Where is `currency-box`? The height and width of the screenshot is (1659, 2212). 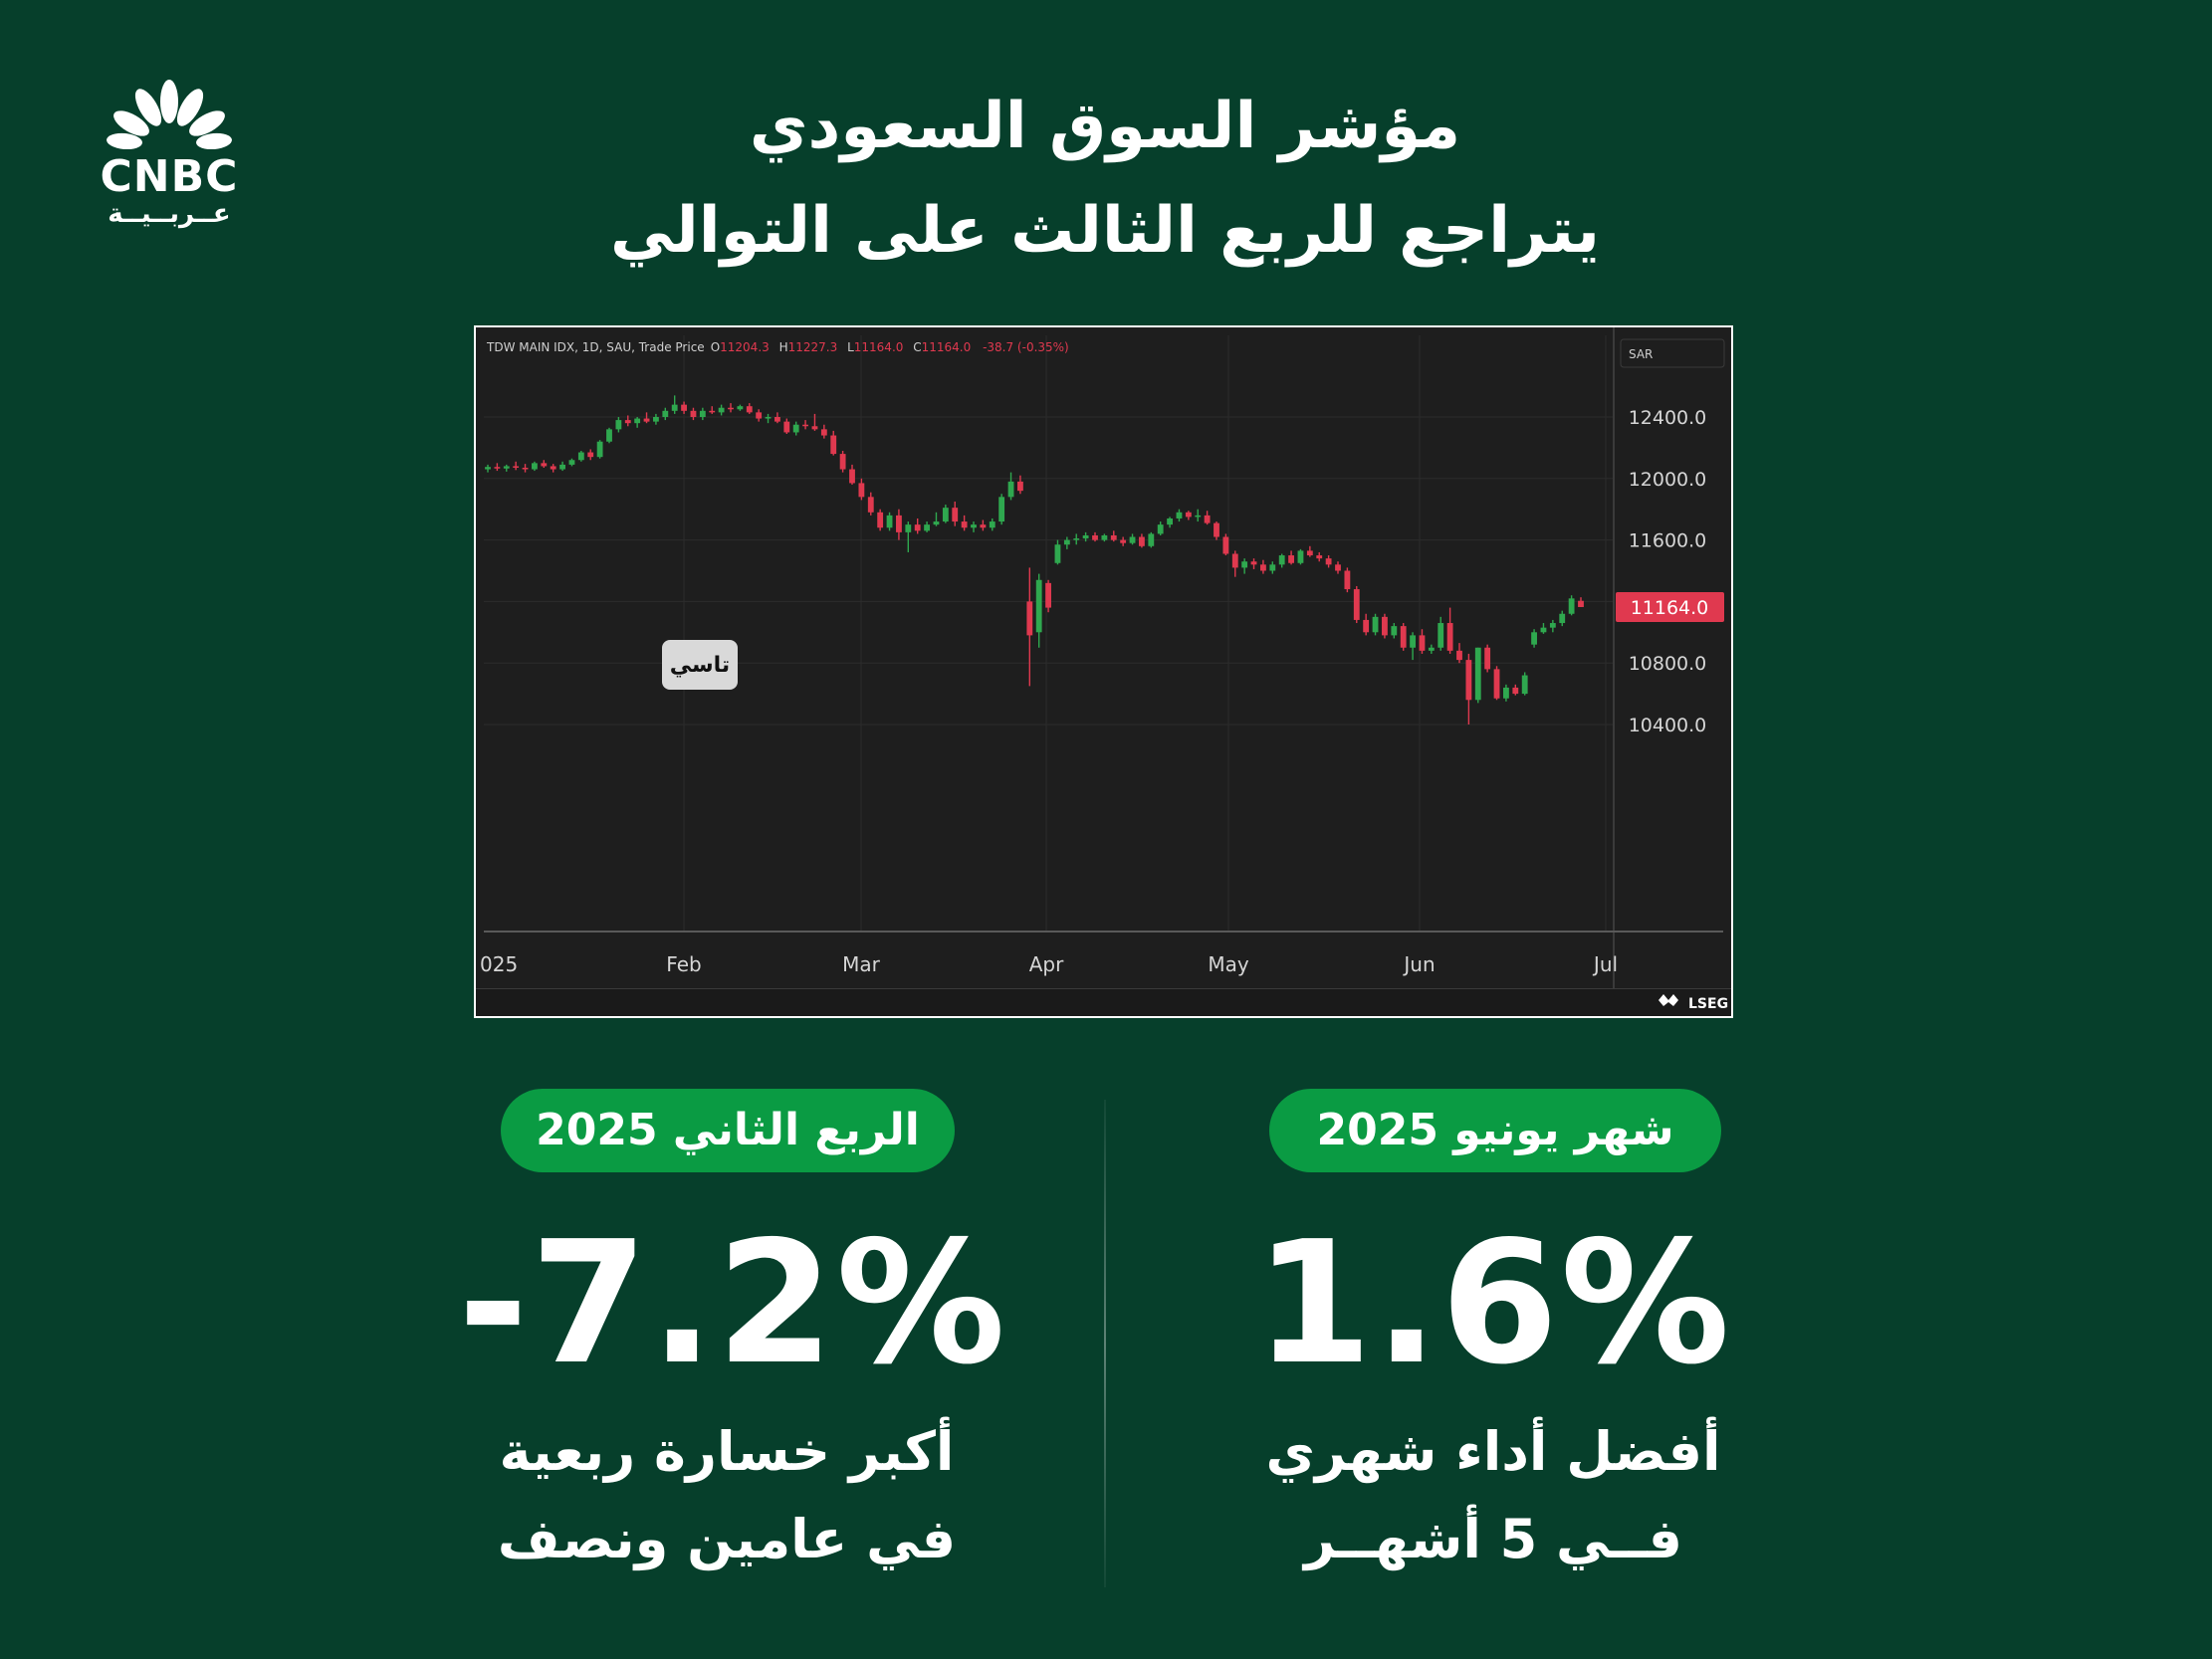 currency-box is located at coordinates (1672, 353).